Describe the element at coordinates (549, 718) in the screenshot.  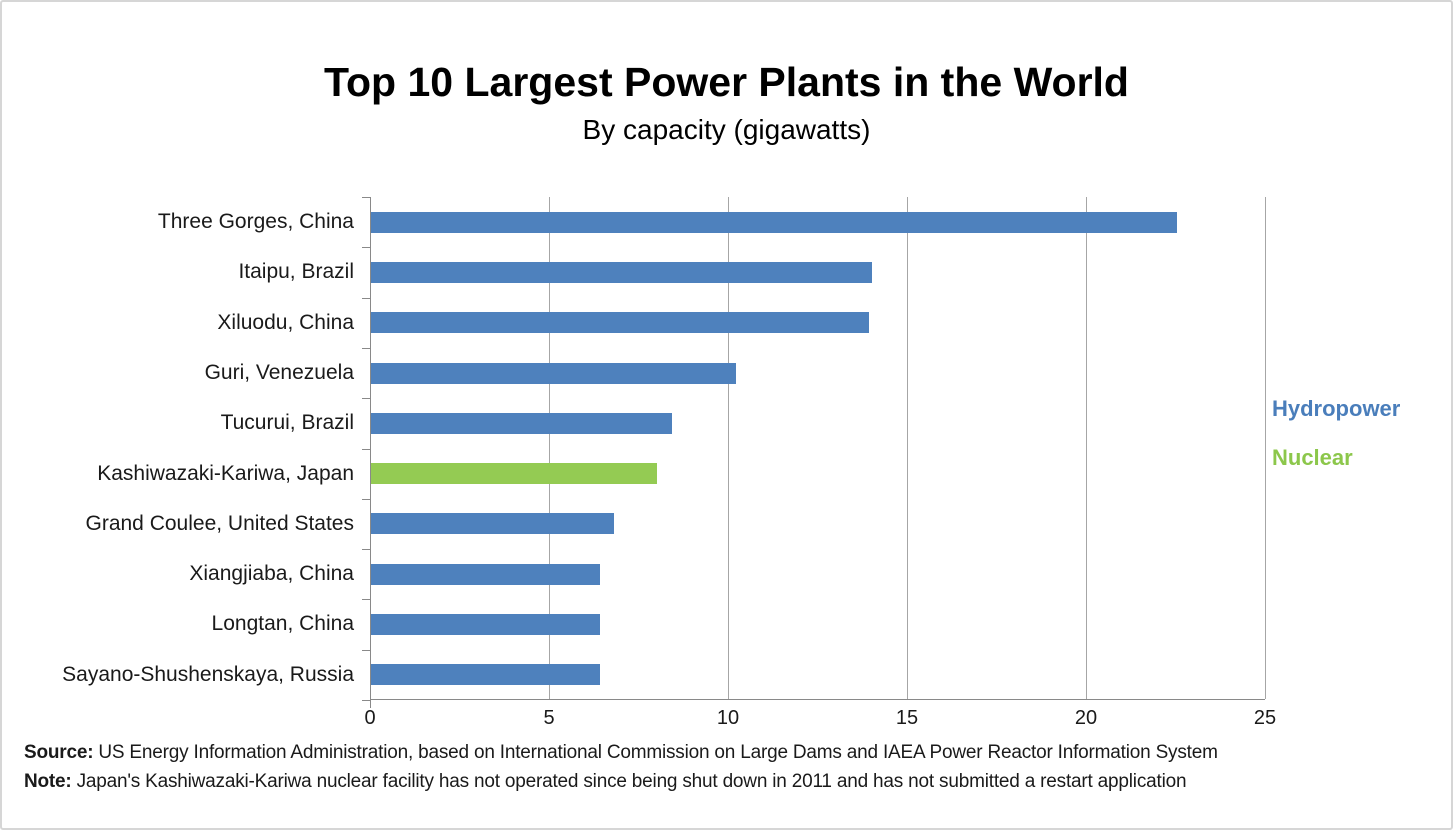
I see `x-tick-label-5: 5` at that location.